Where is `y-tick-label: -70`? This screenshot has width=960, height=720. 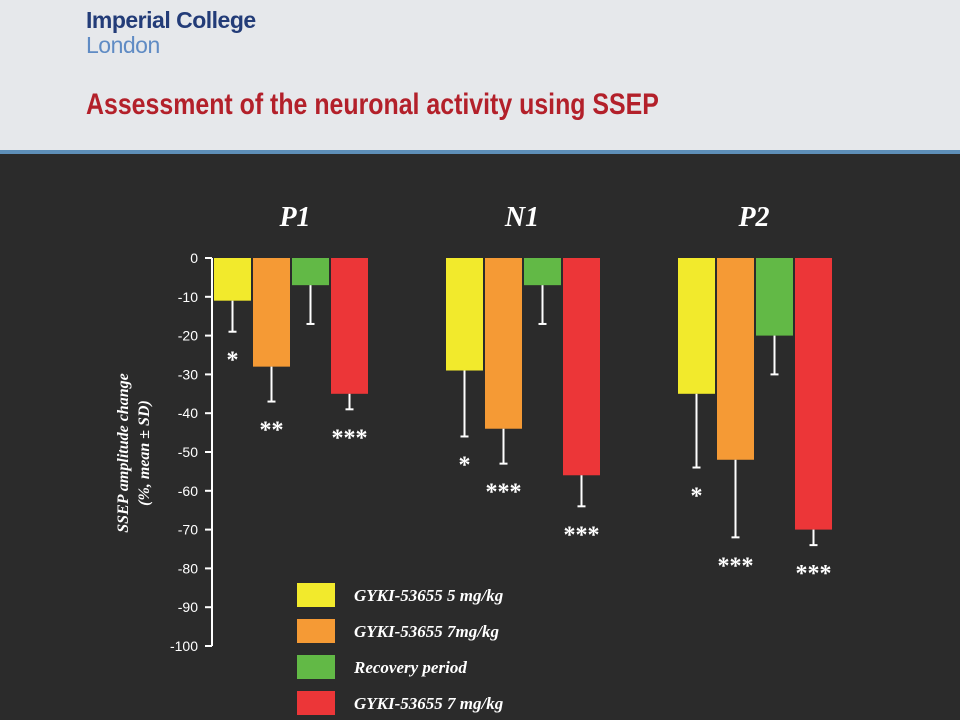 y-tick-label: -70 is located at coordinates (188, 530).